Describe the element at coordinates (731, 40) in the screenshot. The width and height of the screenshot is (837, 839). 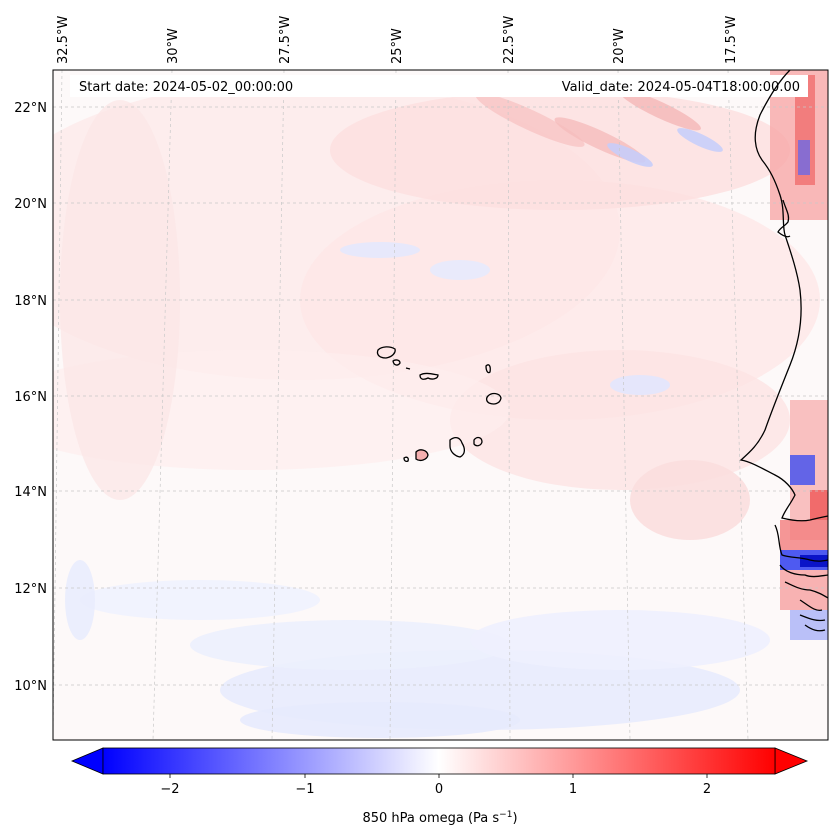
I see `lon-label-17p5w: 17.5°W` at that location.